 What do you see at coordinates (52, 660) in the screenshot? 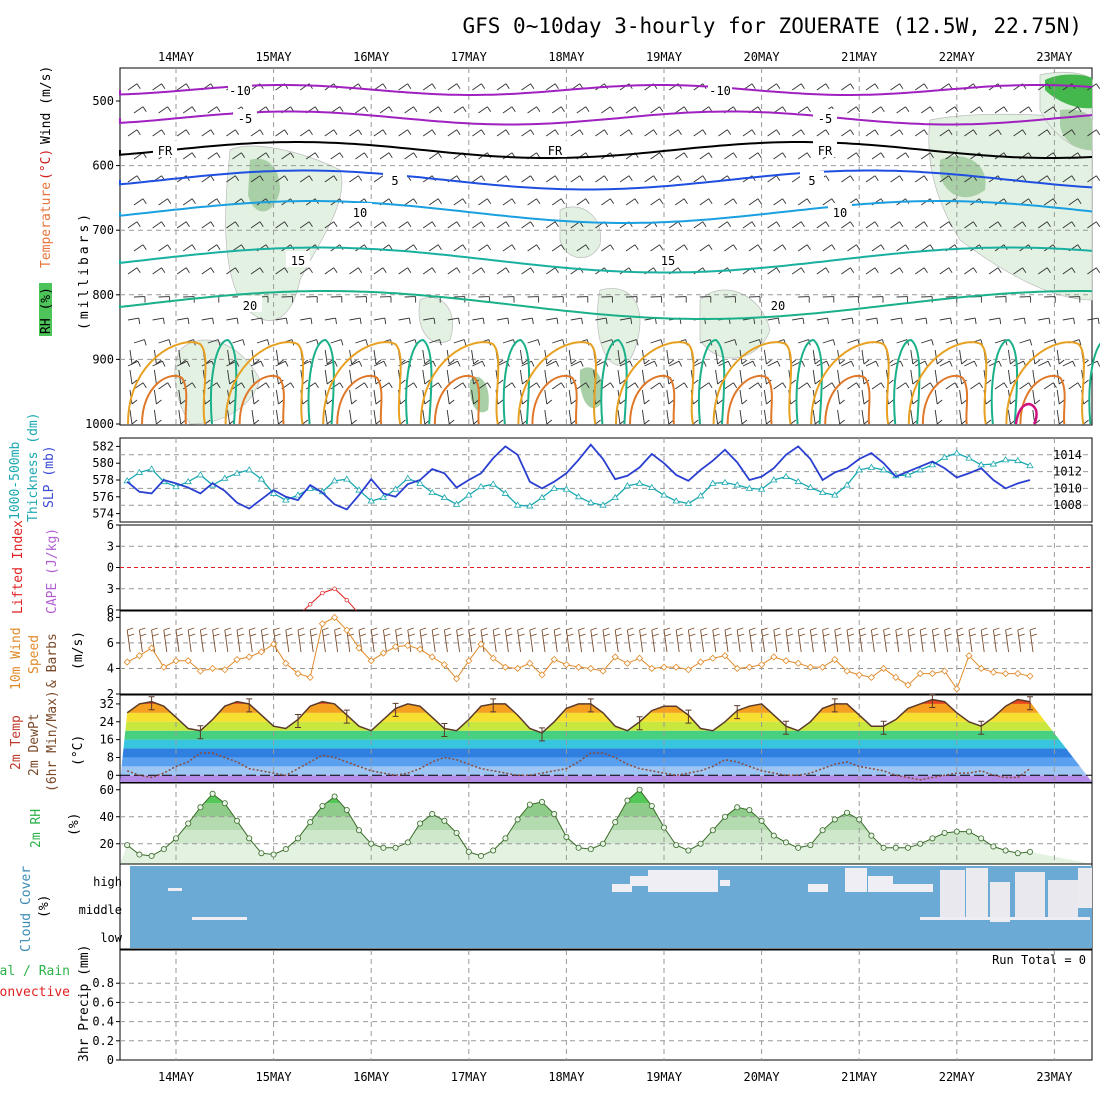
I see `wind10-label-c: & Barbs` at bounding box center [52, 660].